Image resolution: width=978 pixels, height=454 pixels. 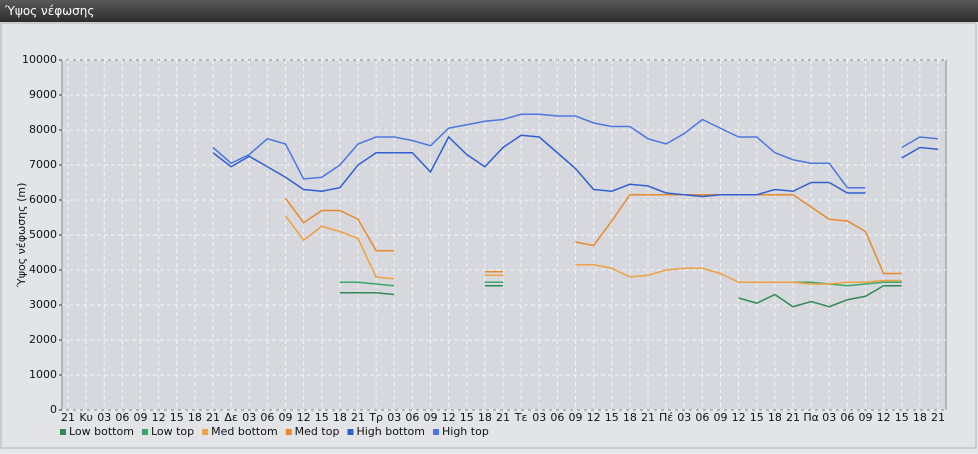 What do you see at coordinates (390, 431) in the screenshot?
I see `legend-label: High bottom` at bounding box center [390, 431].